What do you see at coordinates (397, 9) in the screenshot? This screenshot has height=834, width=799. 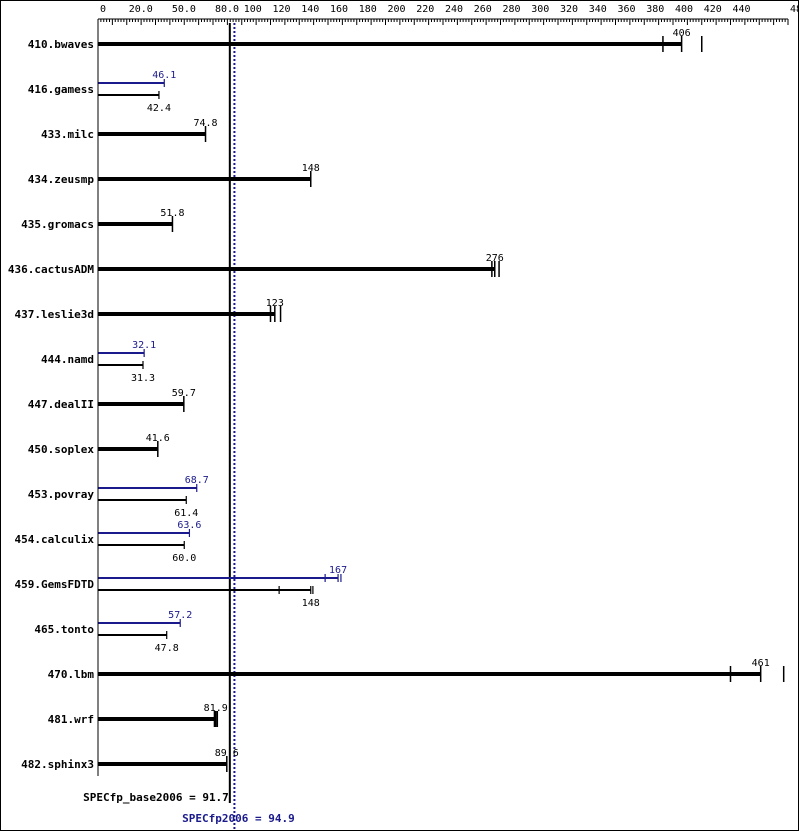 I see `x-tick-label: 200` at bounding box center [397, 9].